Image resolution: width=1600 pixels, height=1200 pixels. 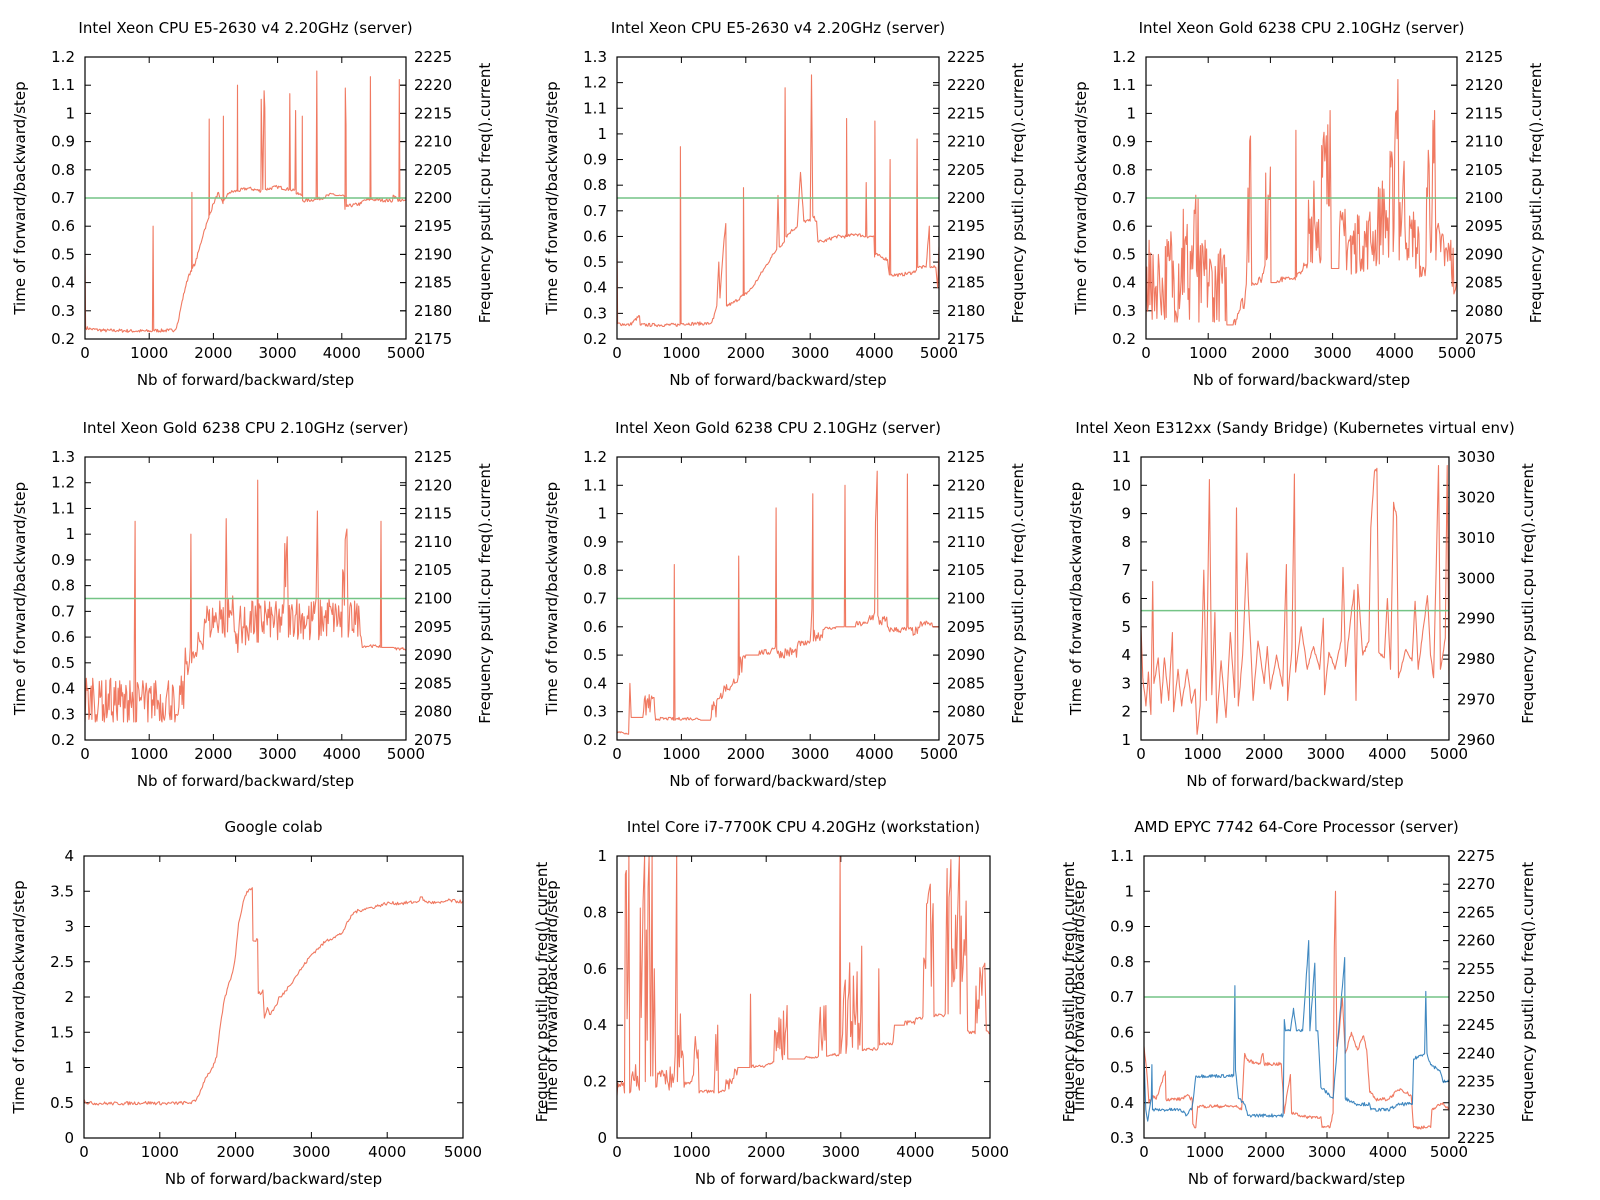 What do you see at coordinates (1476, 997) in the screenshot?
I see `y2-tick-label: 2250` at bounding box center [1476, 997].